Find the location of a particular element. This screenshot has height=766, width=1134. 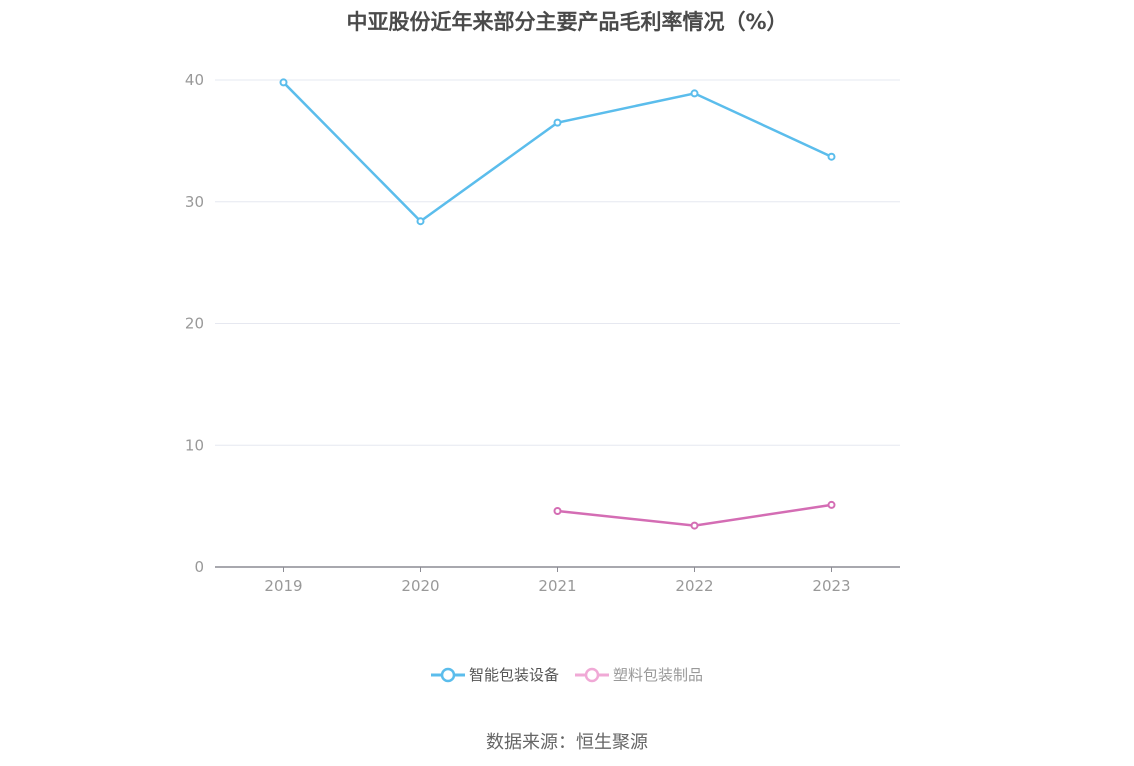

x-tick-label: 2020 is located at coordinates (420, 586).